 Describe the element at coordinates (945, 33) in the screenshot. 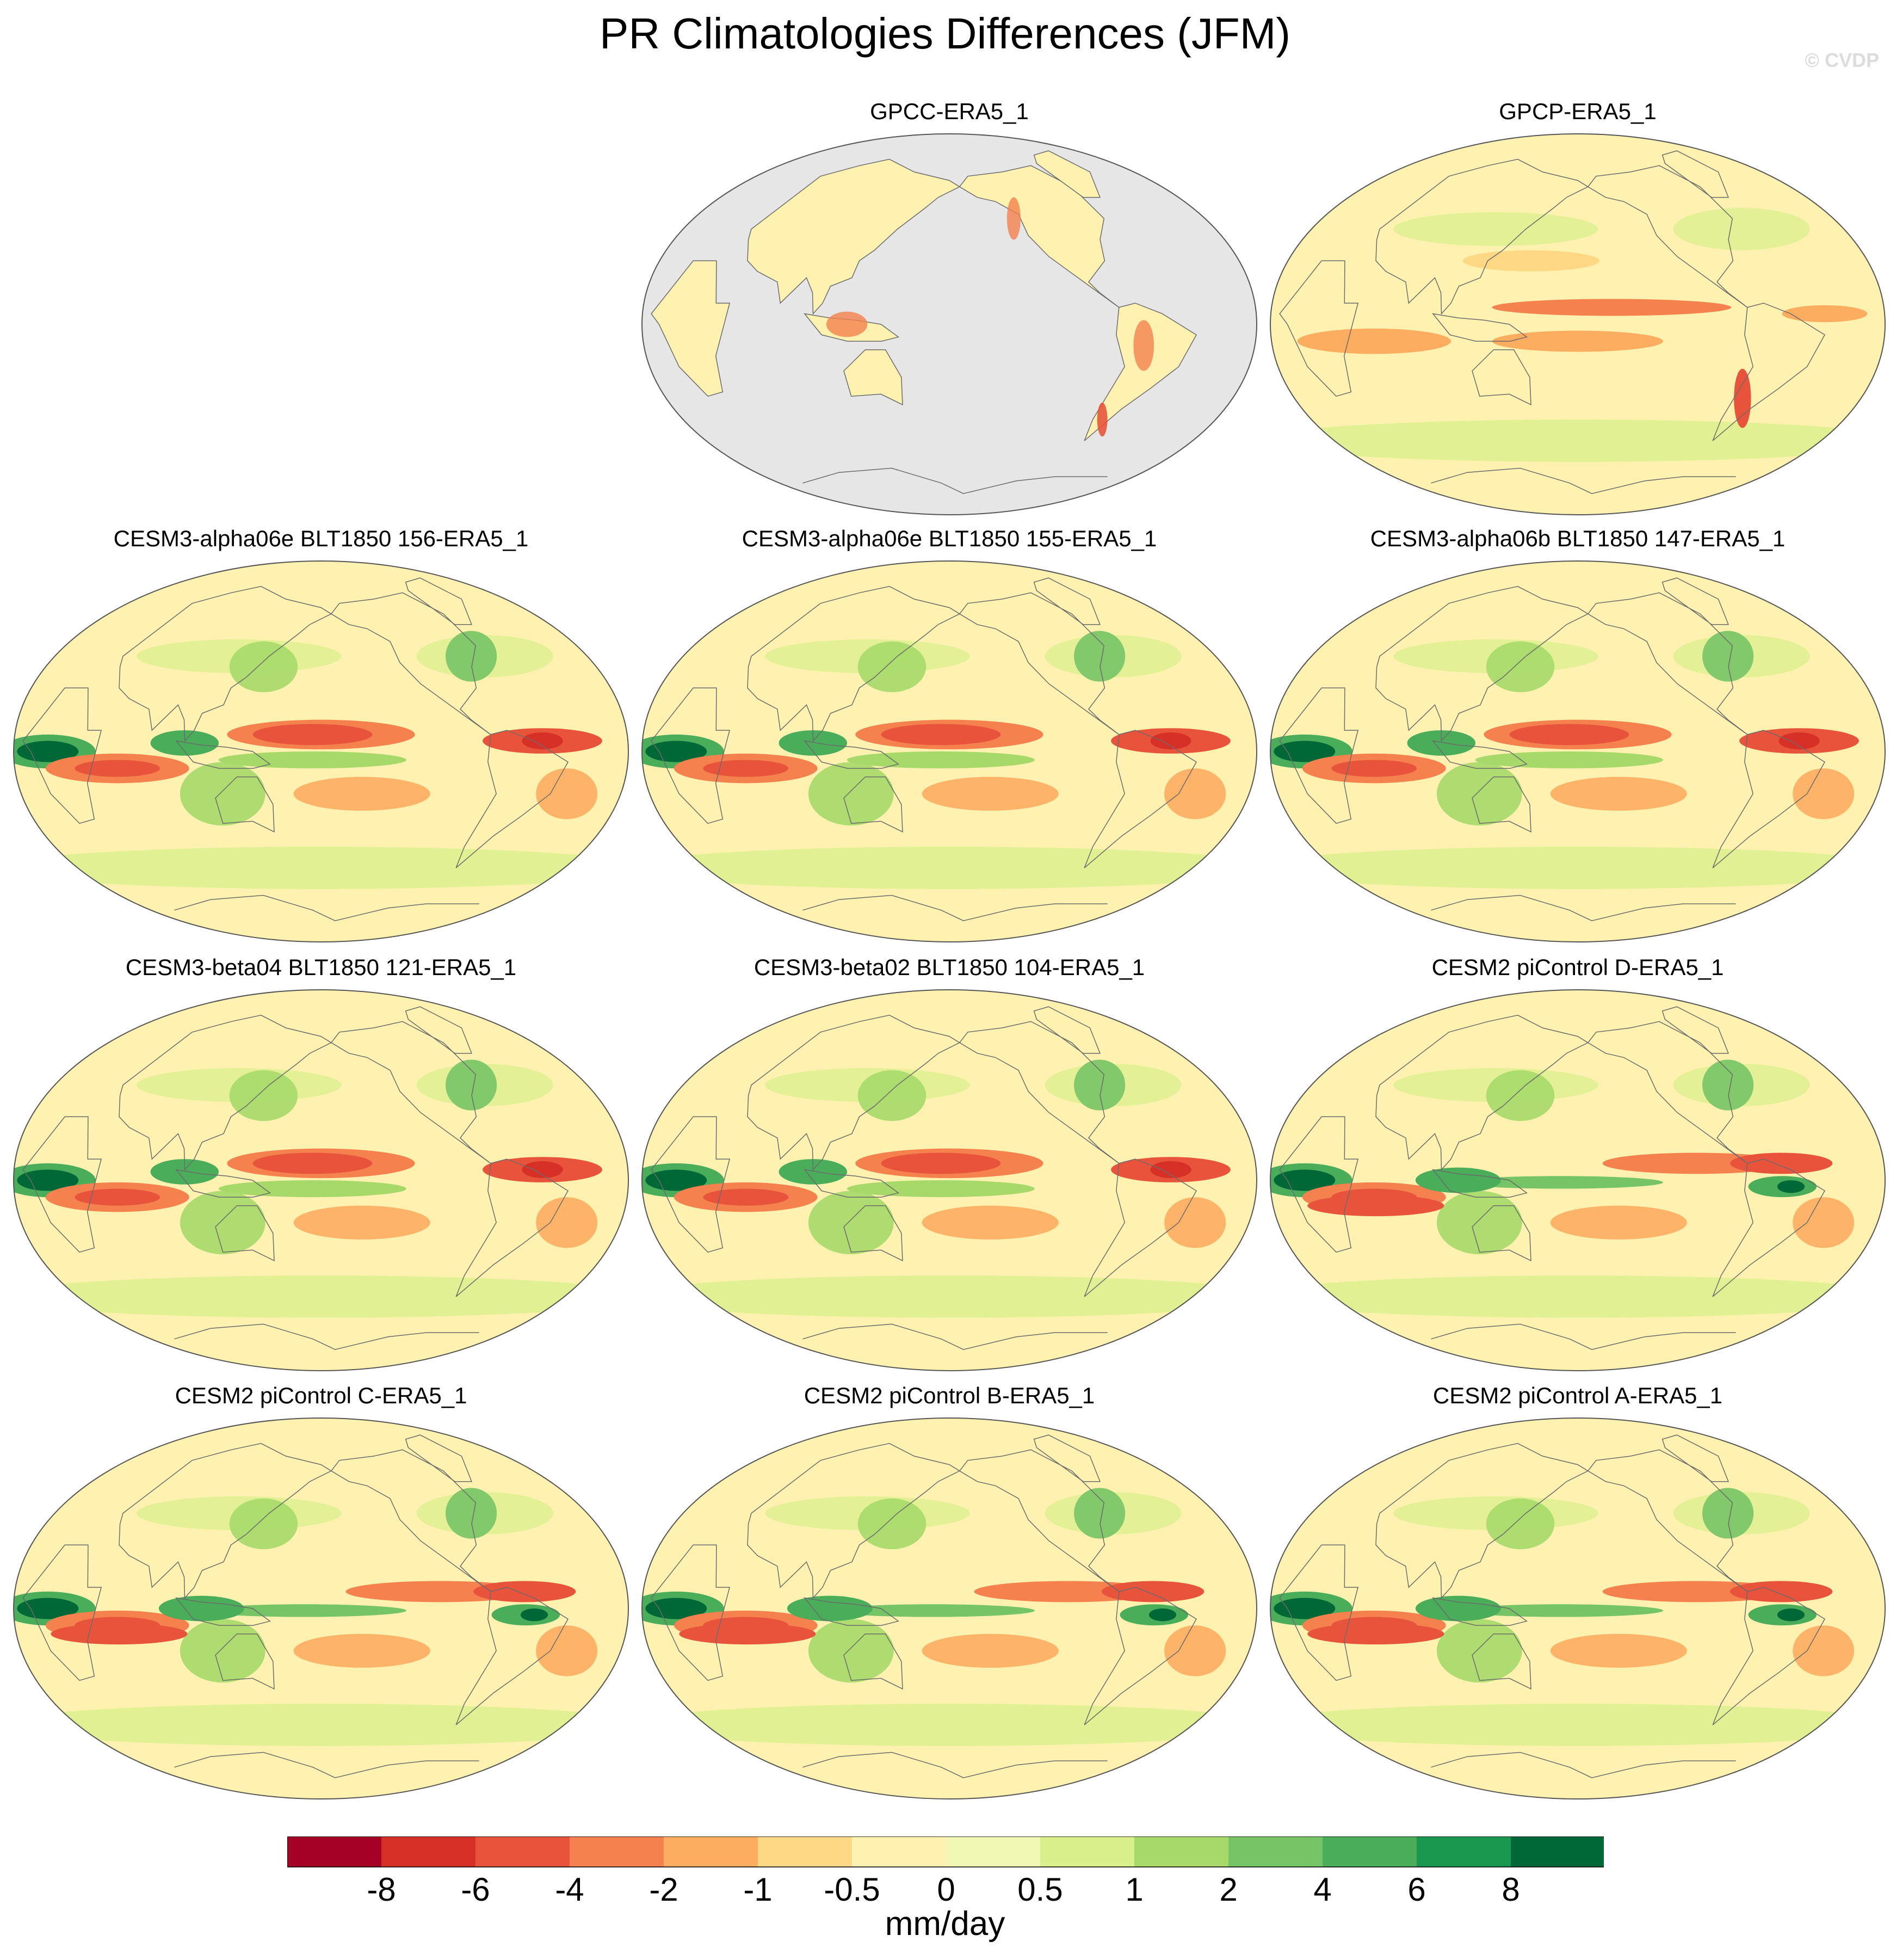

I see `figure-title: PR Climatologies Differences (JFM)` at that location.